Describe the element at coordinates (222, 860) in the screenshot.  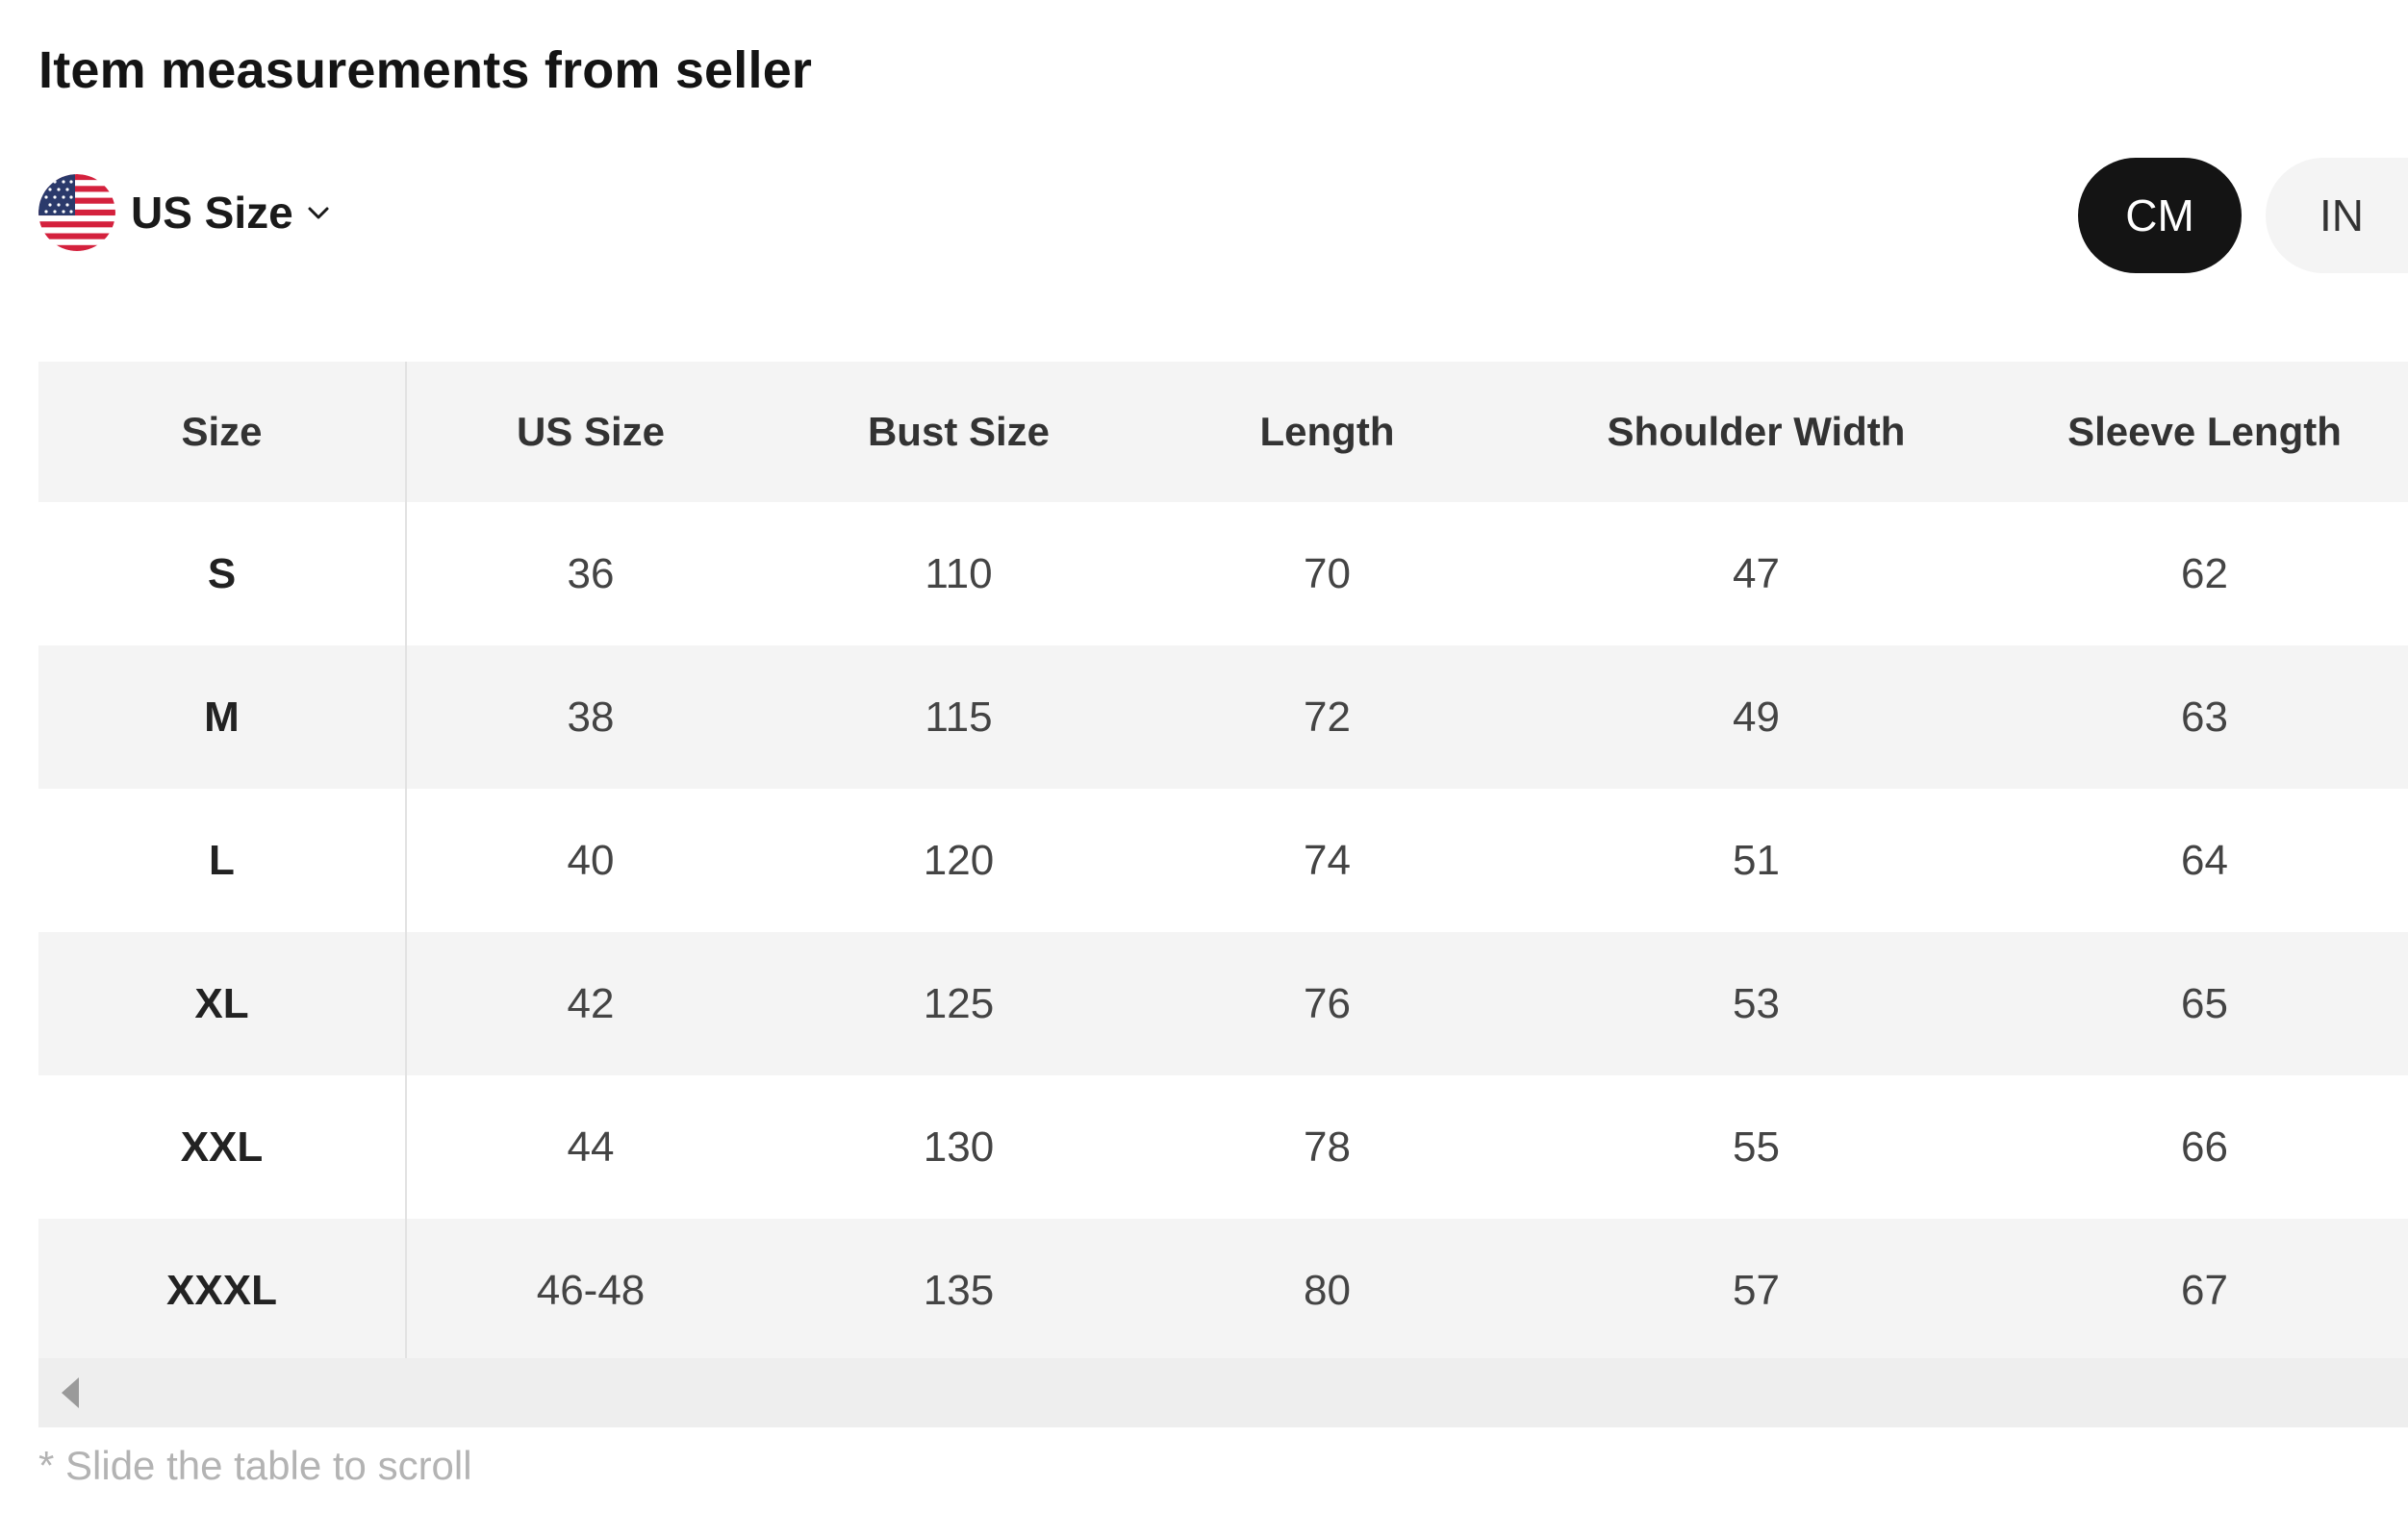
I see `table-cell-size: L` at that location.